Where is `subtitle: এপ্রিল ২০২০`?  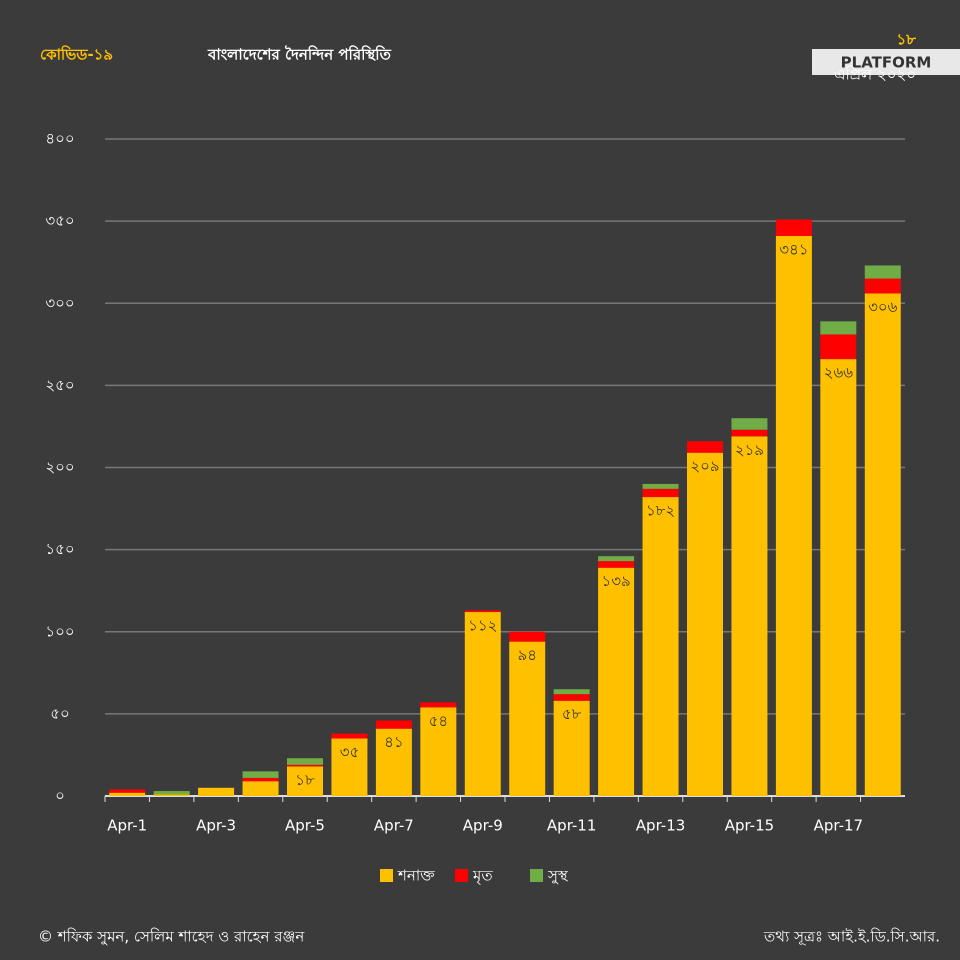 subtitle: এপ্রিল ২০২০ is located at coordinates (875, 75).